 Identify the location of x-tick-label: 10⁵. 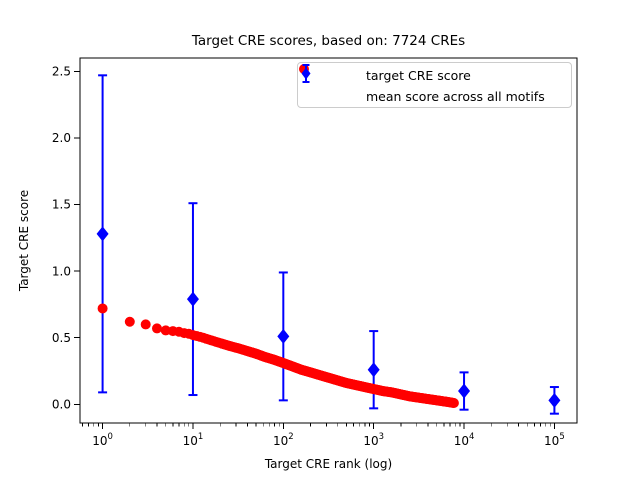
(554, 440).